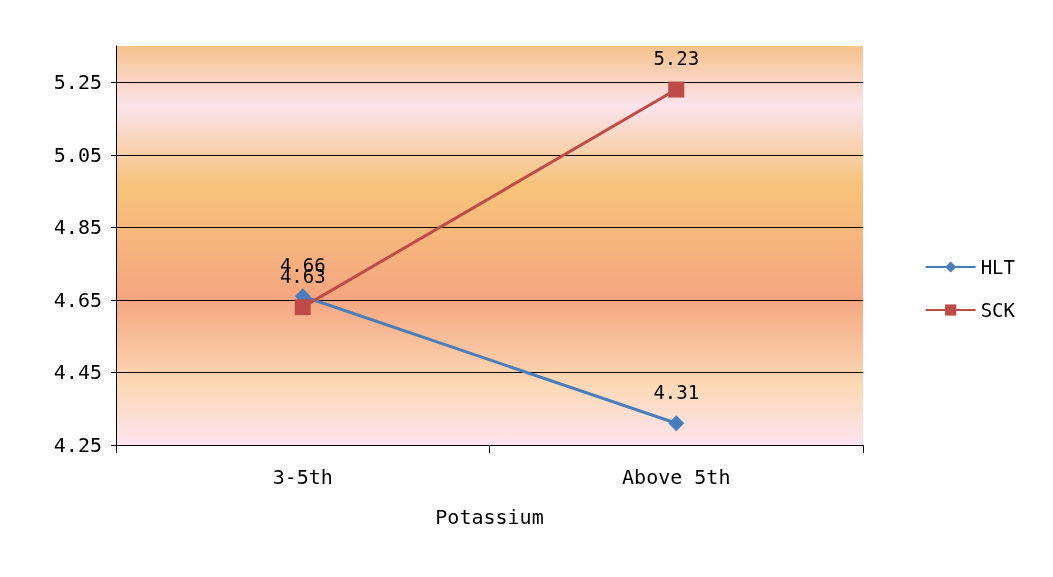 The image size is (1053, 577). Describe the element at coordinates (77, 227) in the screenshot. I see `y-tick-label: 4.85` at that location.